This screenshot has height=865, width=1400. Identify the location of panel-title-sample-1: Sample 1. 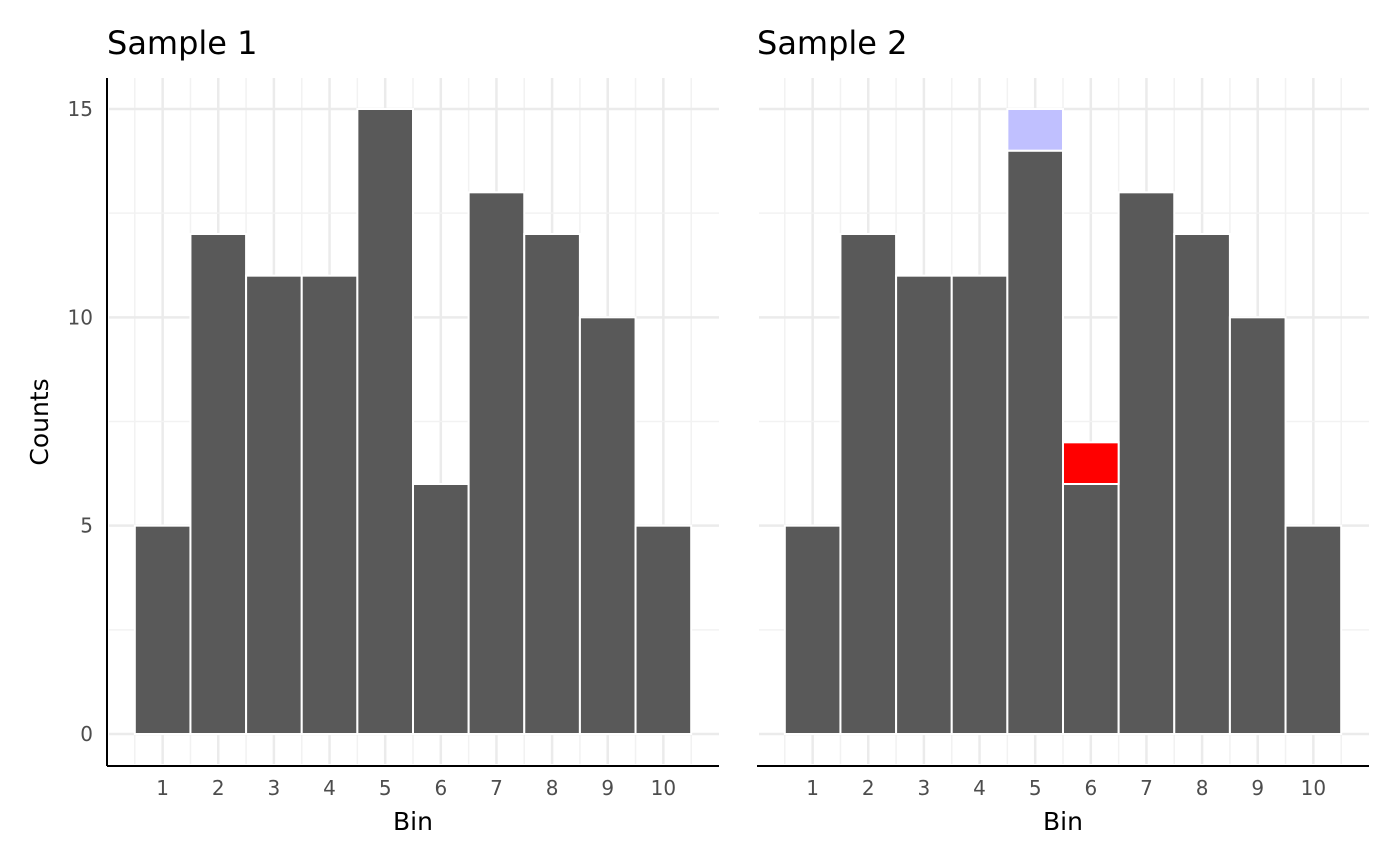
(182, 43).